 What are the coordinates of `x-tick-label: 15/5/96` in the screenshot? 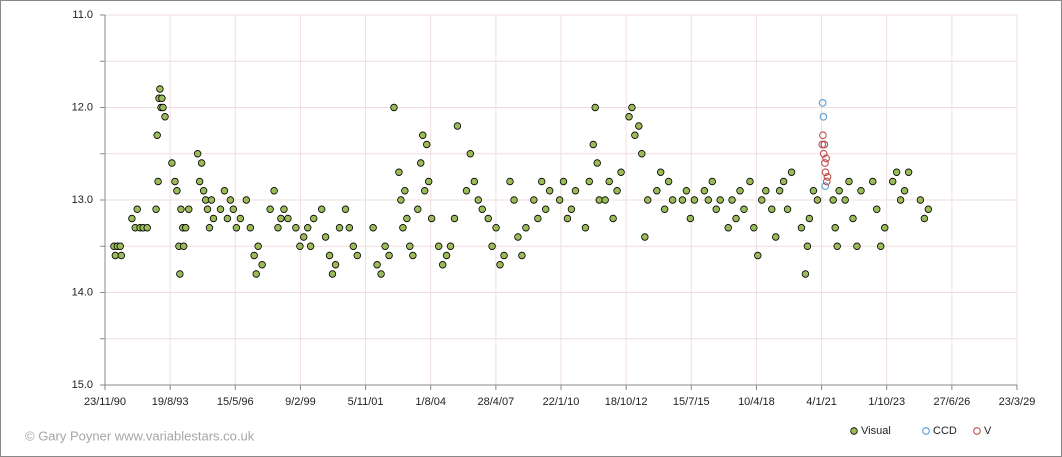 It's located at (235, 402).